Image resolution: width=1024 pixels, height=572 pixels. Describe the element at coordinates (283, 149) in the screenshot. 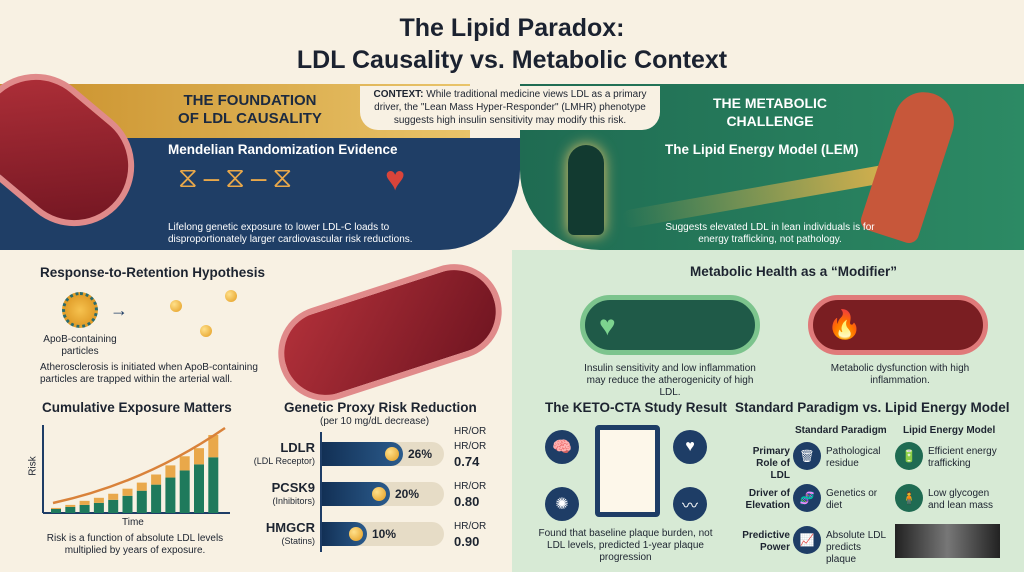

I see `mendelian-title: Mendelian Randomization Evidence` at that location.